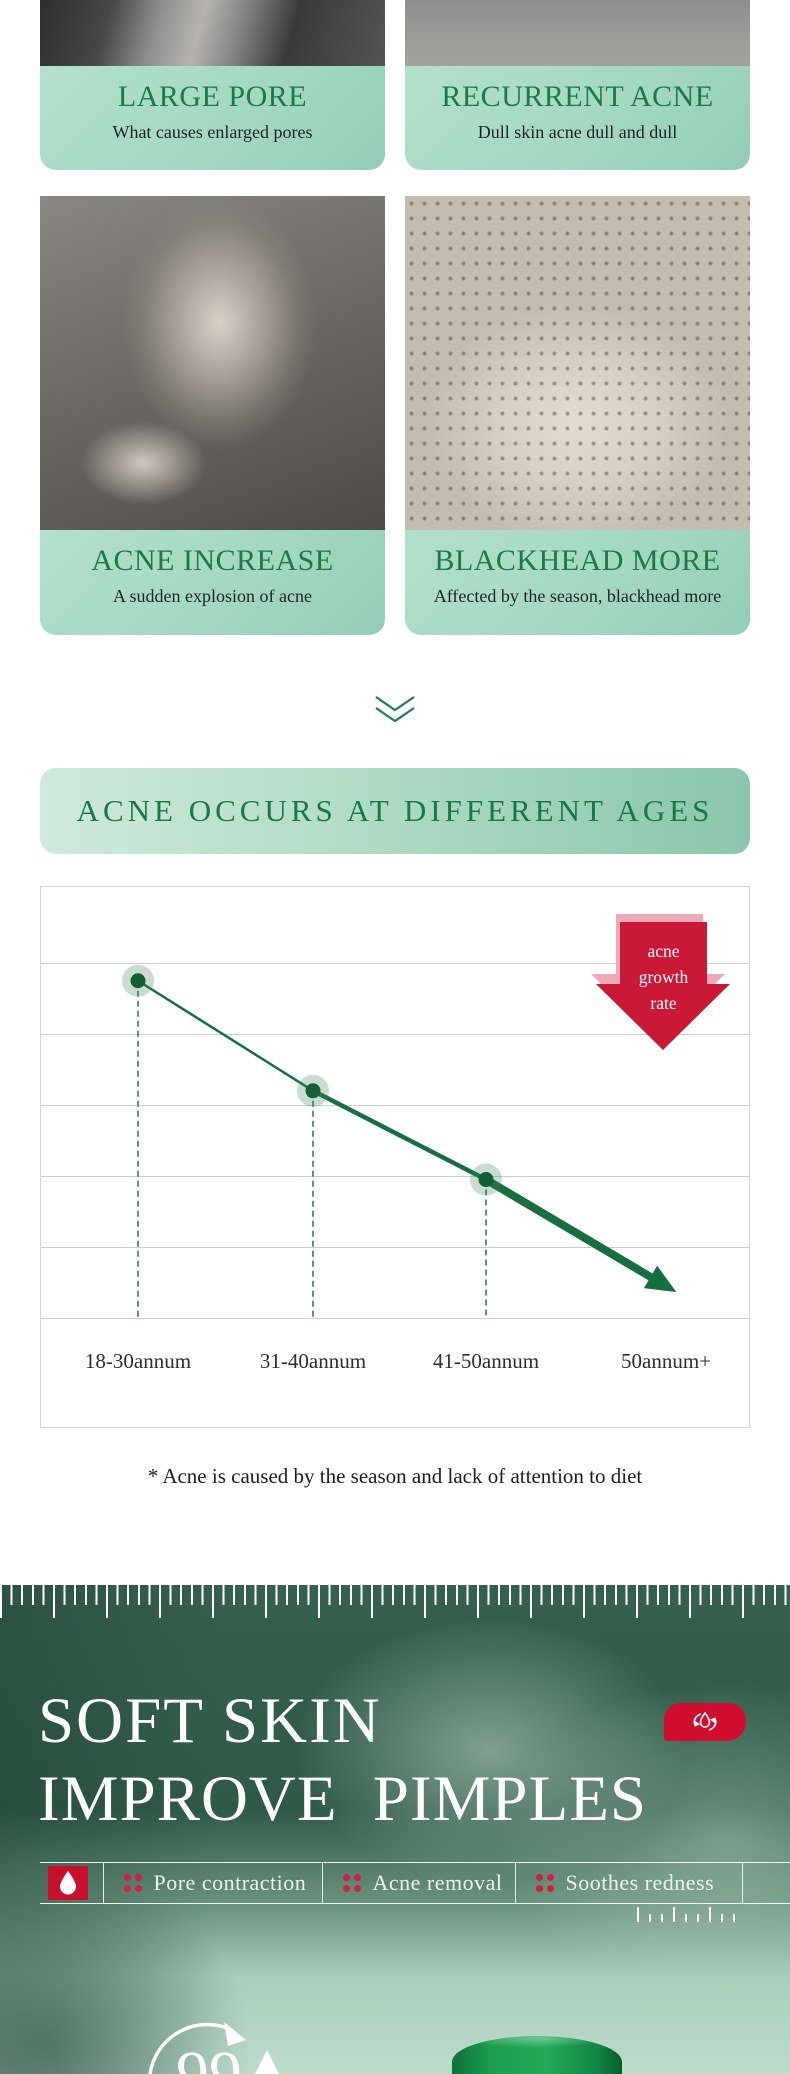 The width and height of the screenshot is (790, 2074). Describe the element at coordinates (577, 132) in the screenshot. I see `card-subtitle: Dull skin acne dull and dull` at that location.